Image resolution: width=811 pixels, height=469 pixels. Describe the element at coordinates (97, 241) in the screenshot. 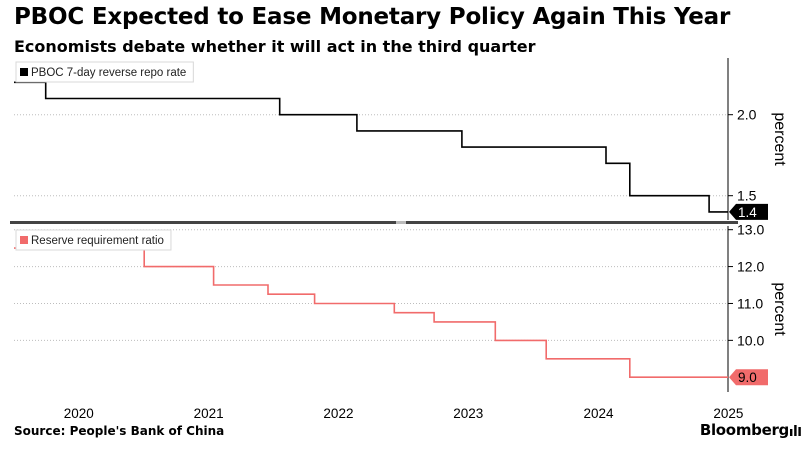

I see `legend-label: Reserve requirement ratio` at that location.